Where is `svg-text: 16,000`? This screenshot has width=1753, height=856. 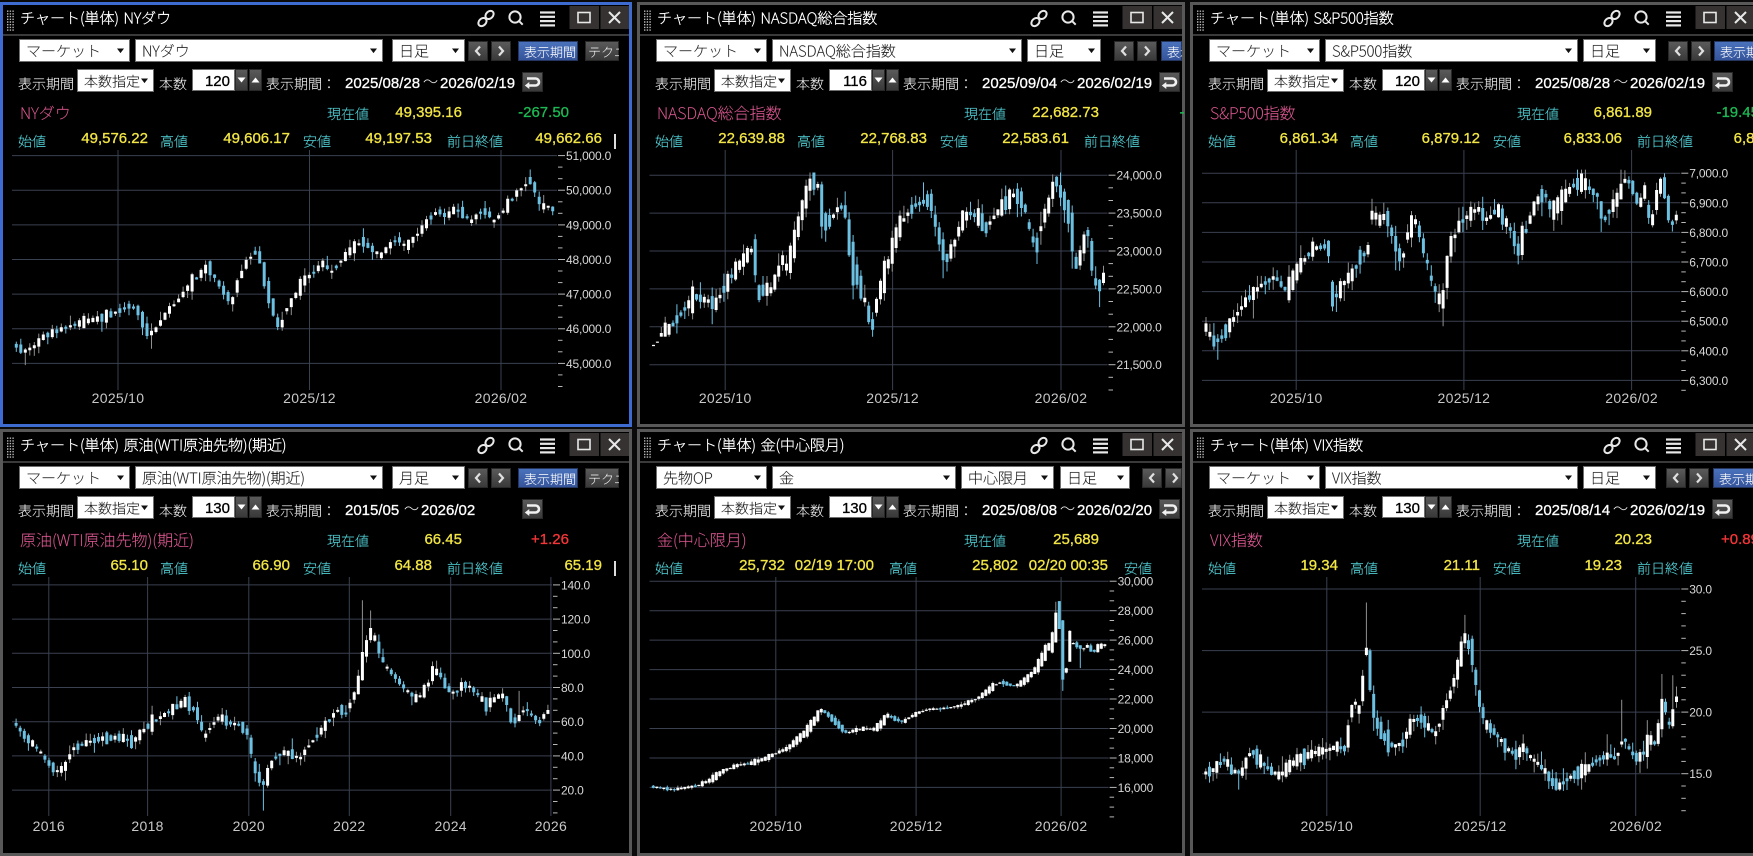
svg-text: 16,000 is located at coordinates (1136, 788).